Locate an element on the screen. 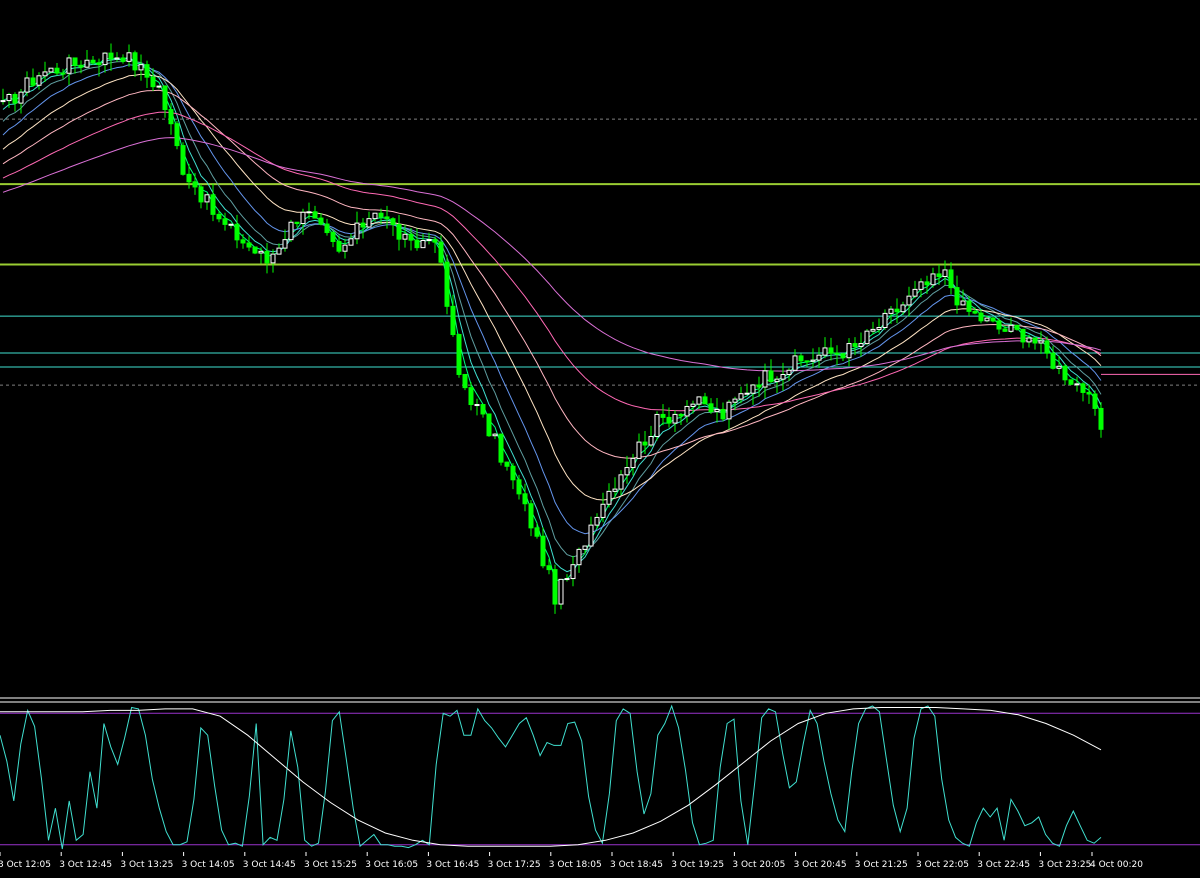 The image size is (1200, 878). time-axis-tick-label: 3 Oct 14:45 is located at coordinates (269, 865).